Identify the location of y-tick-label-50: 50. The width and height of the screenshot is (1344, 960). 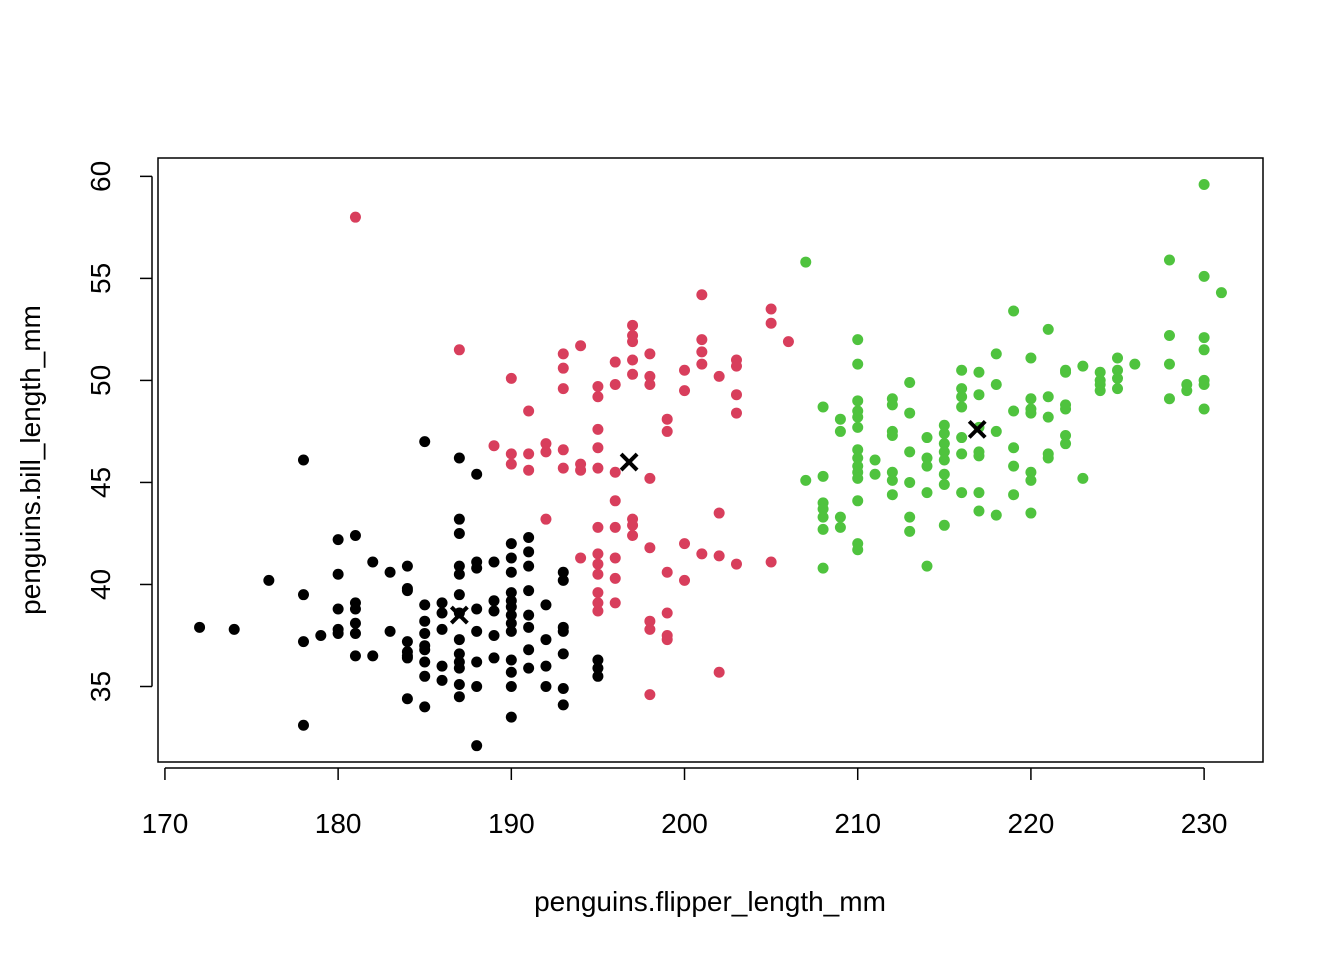
(100, 380).